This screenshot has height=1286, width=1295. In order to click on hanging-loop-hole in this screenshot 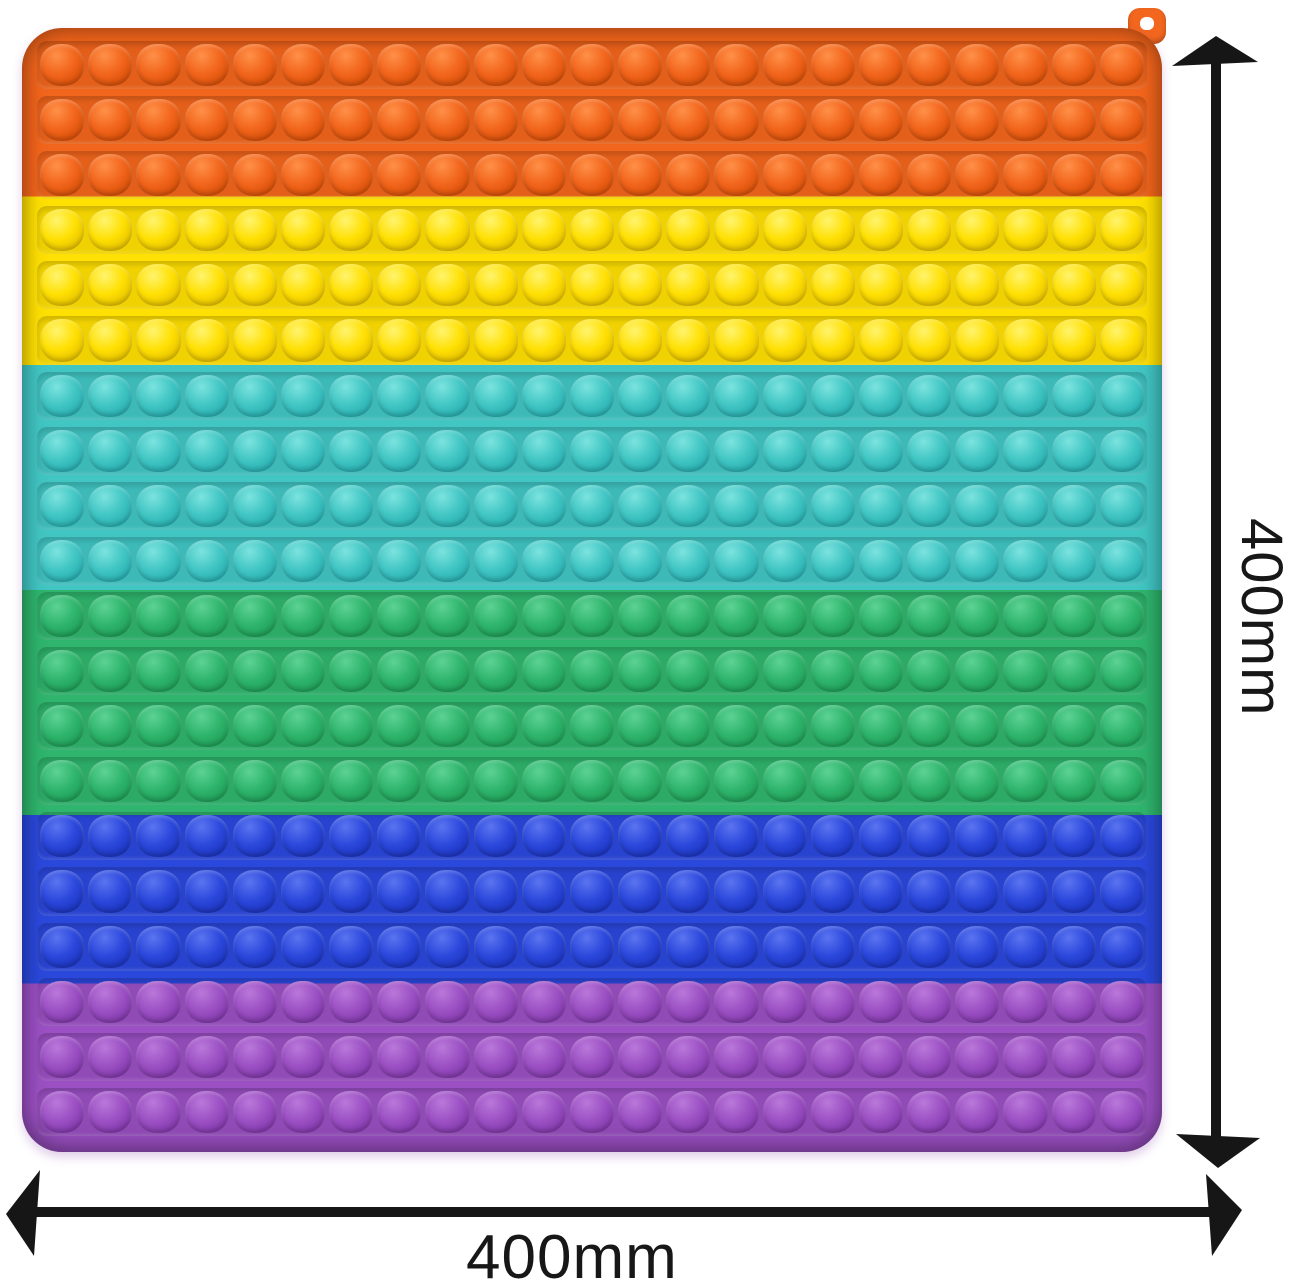, I will do `click(1147, 23)`.